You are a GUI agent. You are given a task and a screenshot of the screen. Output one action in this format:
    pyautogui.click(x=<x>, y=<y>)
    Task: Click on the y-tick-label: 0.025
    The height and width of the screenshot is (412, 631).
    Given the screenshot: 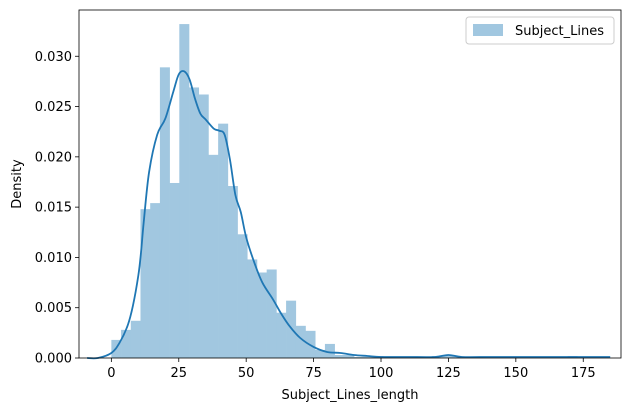 What is the action you would take?
    pyautogui.click(x=53, y=107)
    